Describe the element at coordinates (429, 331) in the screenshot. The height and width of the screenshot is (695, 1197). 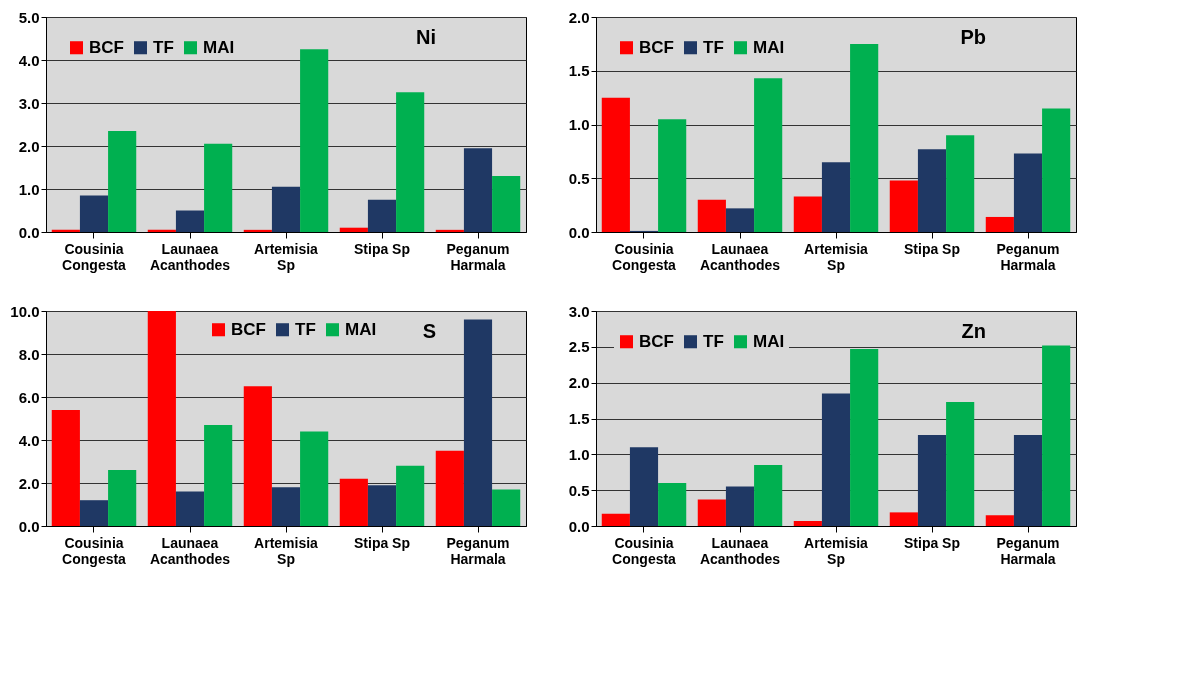
I see `chart-title: S` at that location.